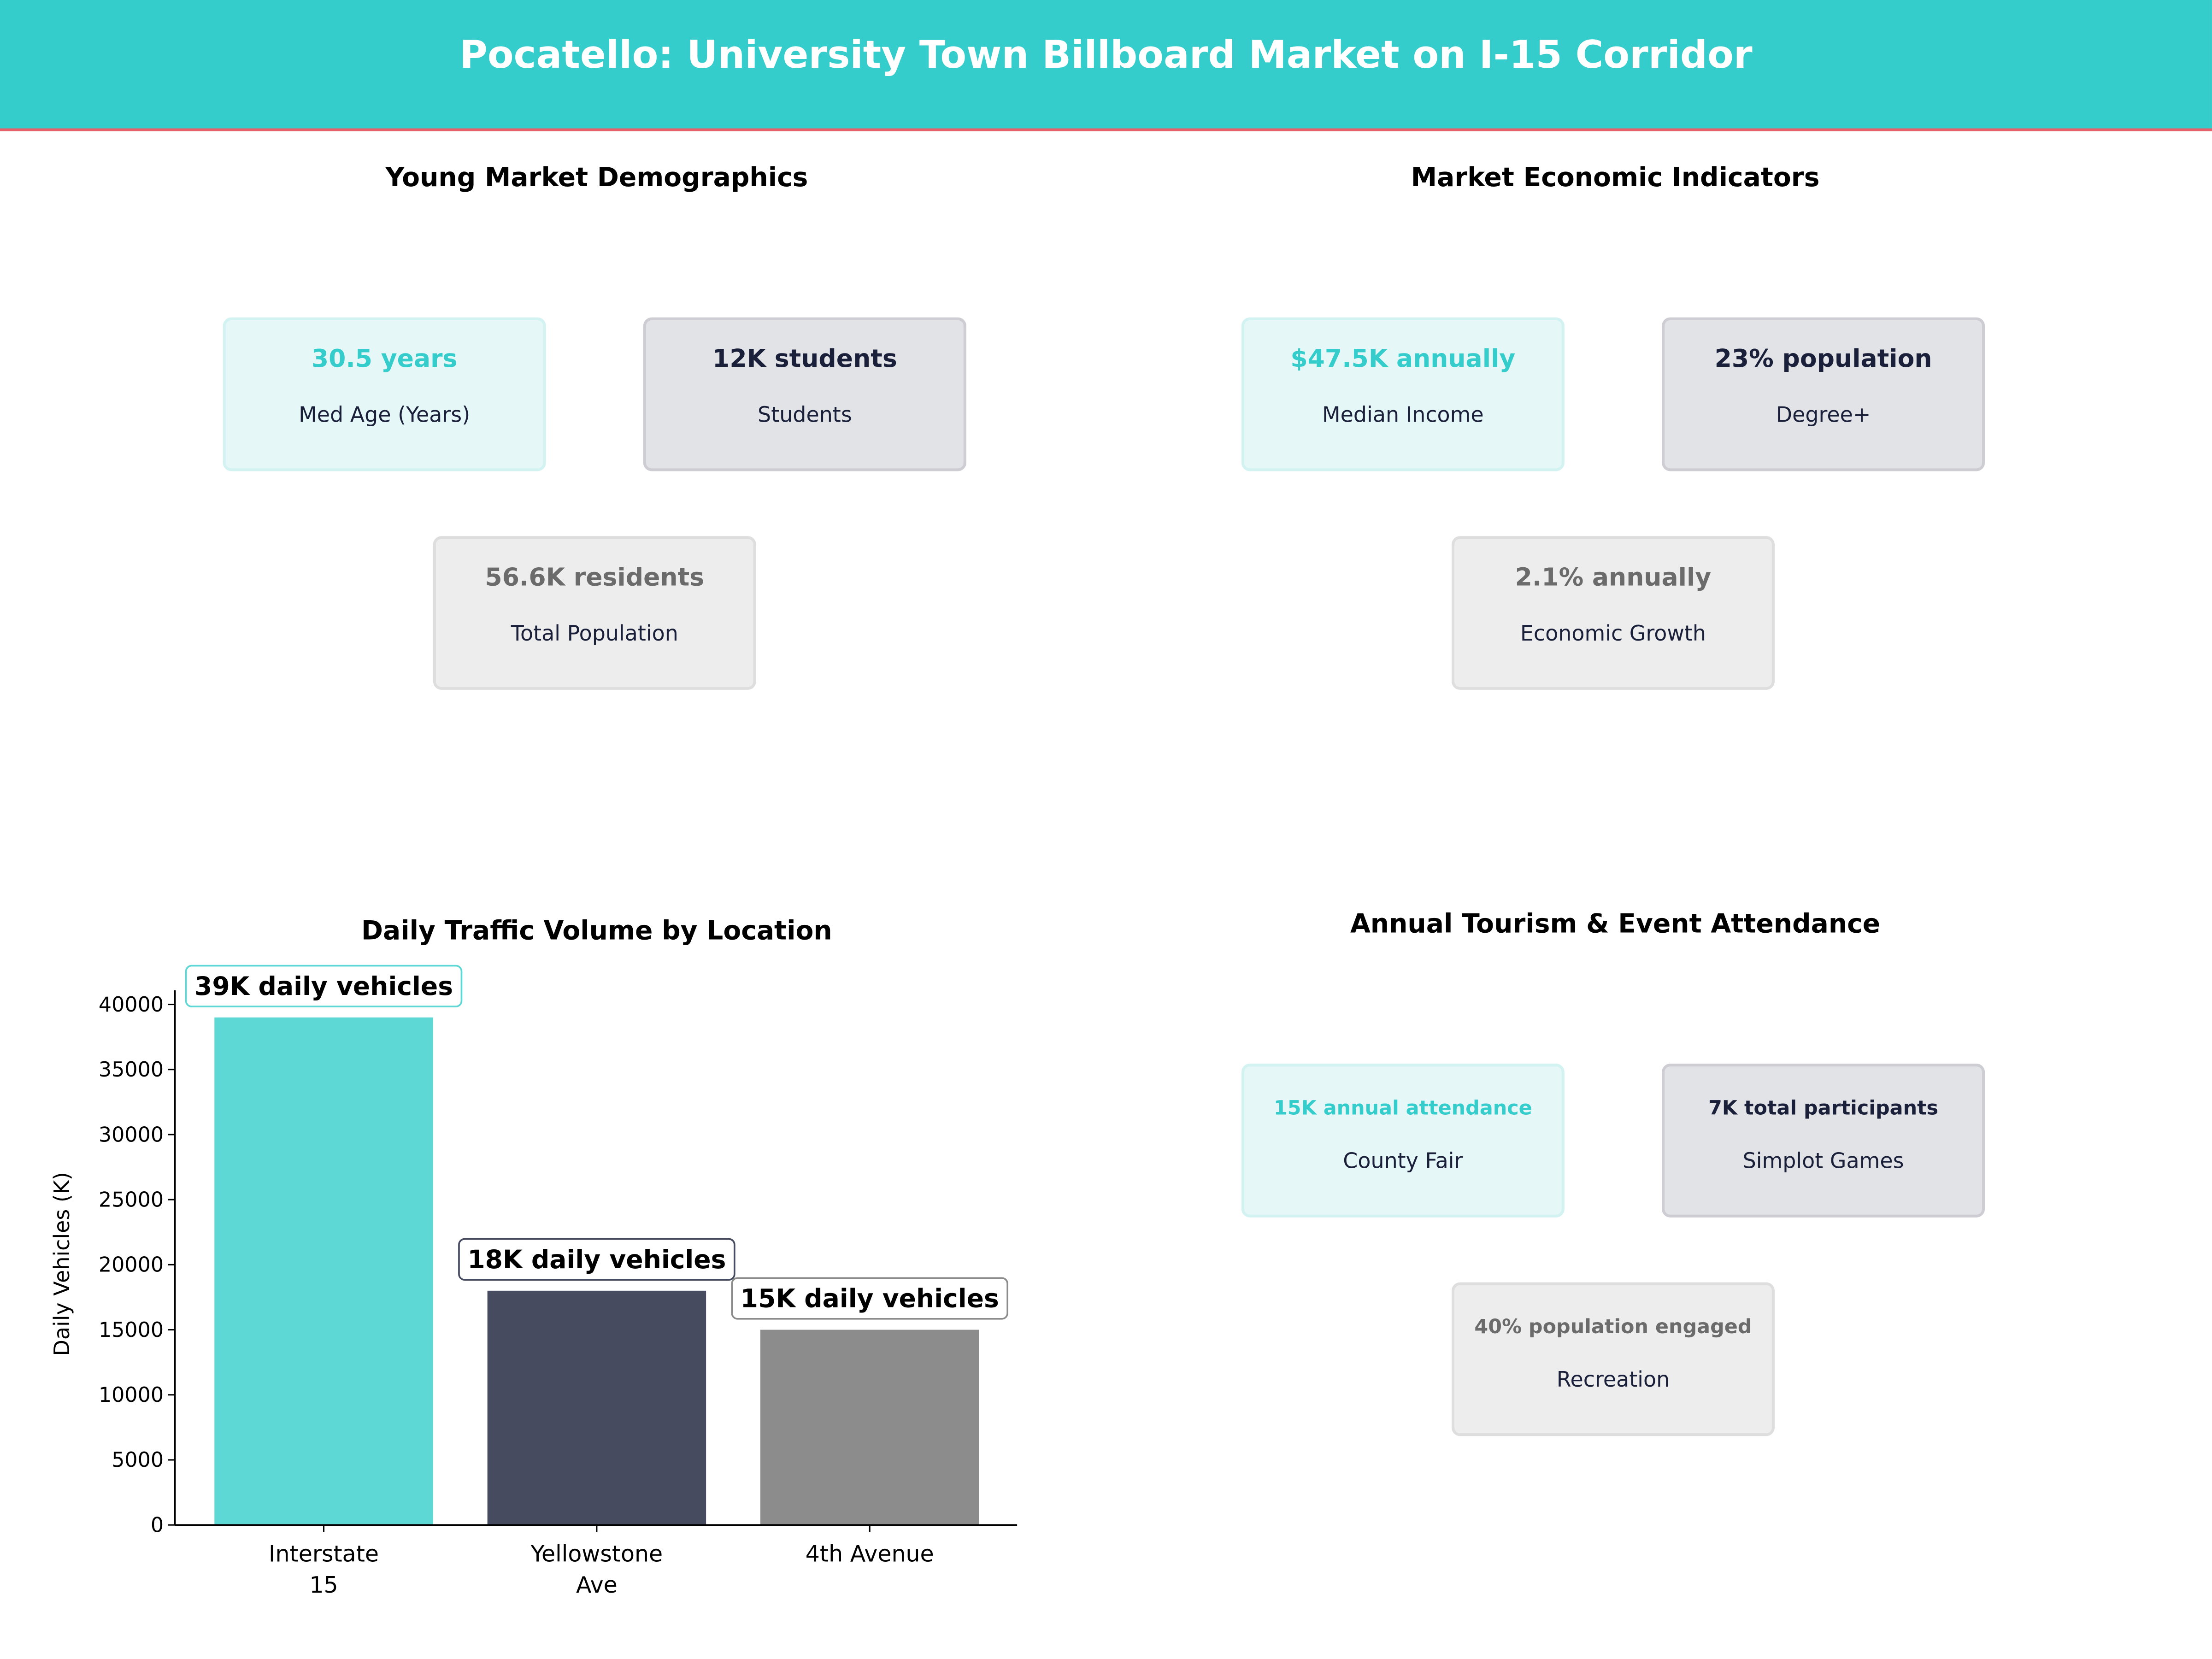 This screenshot has height=1659, width=2212. Describe the element at coordinates (1613, 633) in the screenshot. I see `card-label: Economic Growth` at that location.